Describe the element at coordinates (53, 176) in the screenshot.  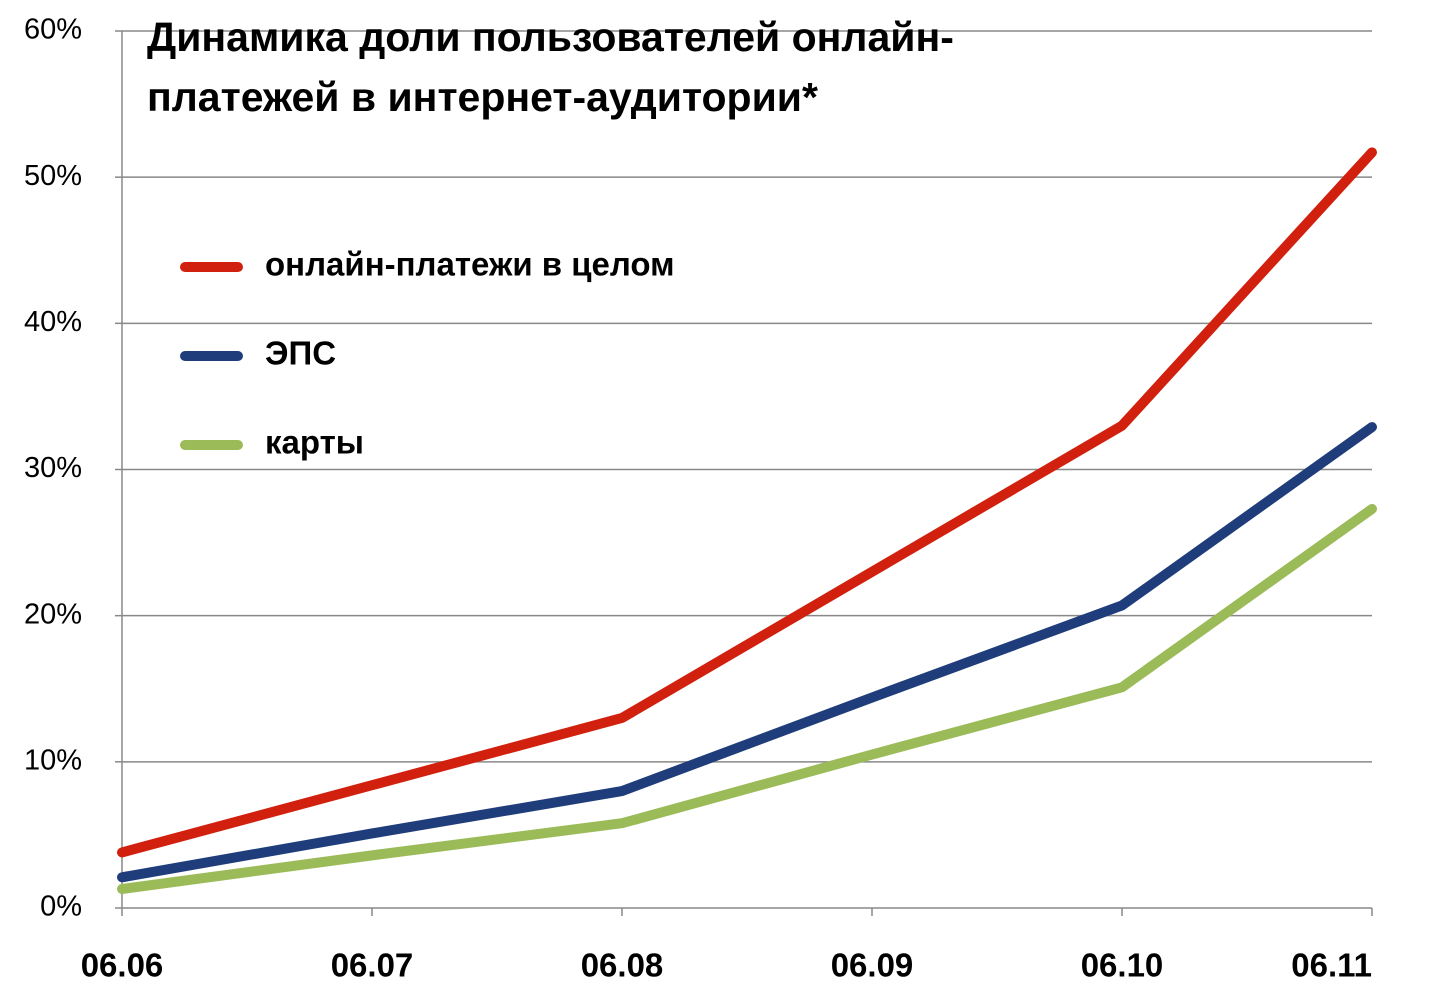
I see `y-tick-label: 50%` at that location.